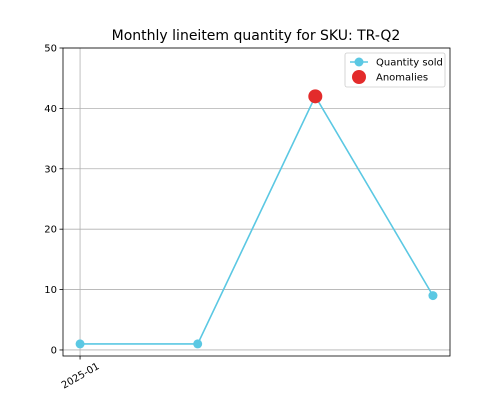  Describe the element at coordinates (50, 169) in the screenshot. I see `y-tick-label: 30` at that location.